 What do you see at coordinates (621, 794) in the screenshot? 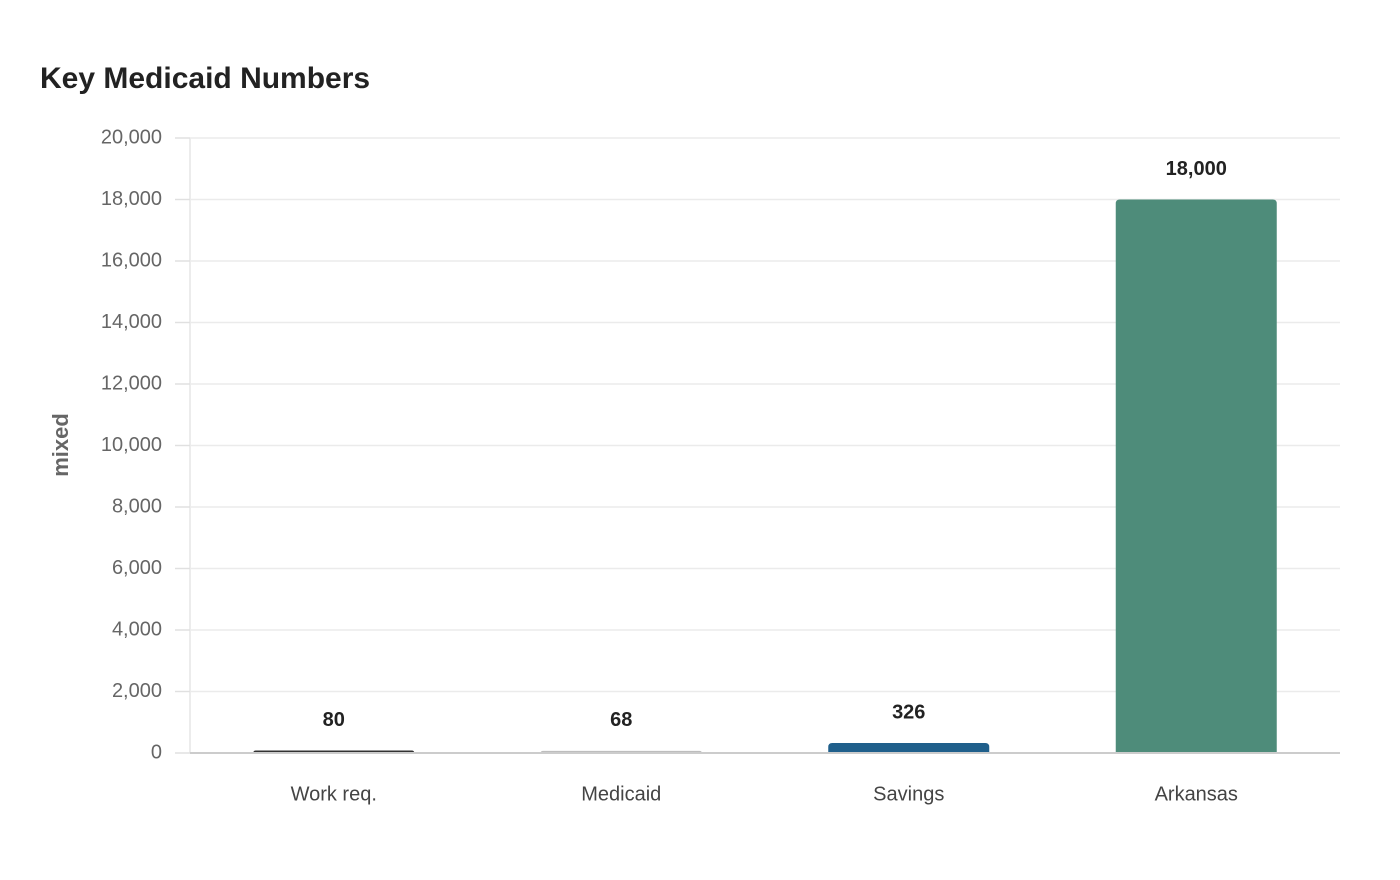
I see `x-tick-label: Medicaid` at bounding box center [621, 794].